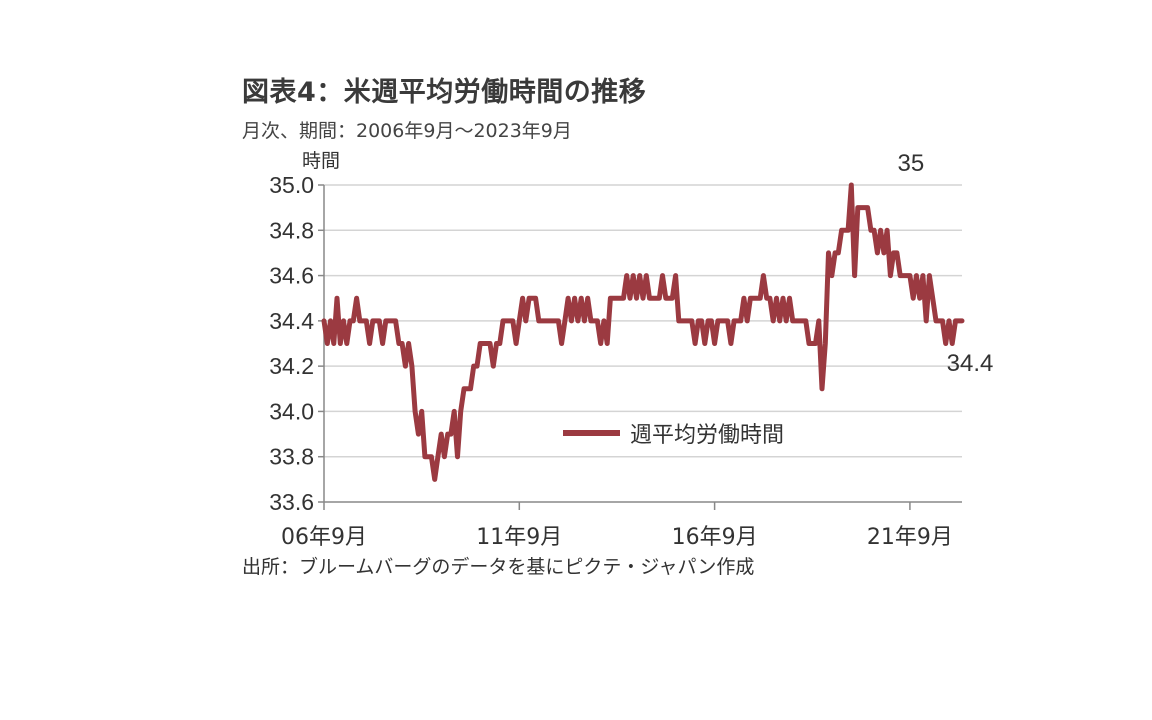 The width and height of the screenshot is (1152, 720). Describe the element at coordinates (970, 363) in the screenshot. I see `data-label: 34.4` at that location.